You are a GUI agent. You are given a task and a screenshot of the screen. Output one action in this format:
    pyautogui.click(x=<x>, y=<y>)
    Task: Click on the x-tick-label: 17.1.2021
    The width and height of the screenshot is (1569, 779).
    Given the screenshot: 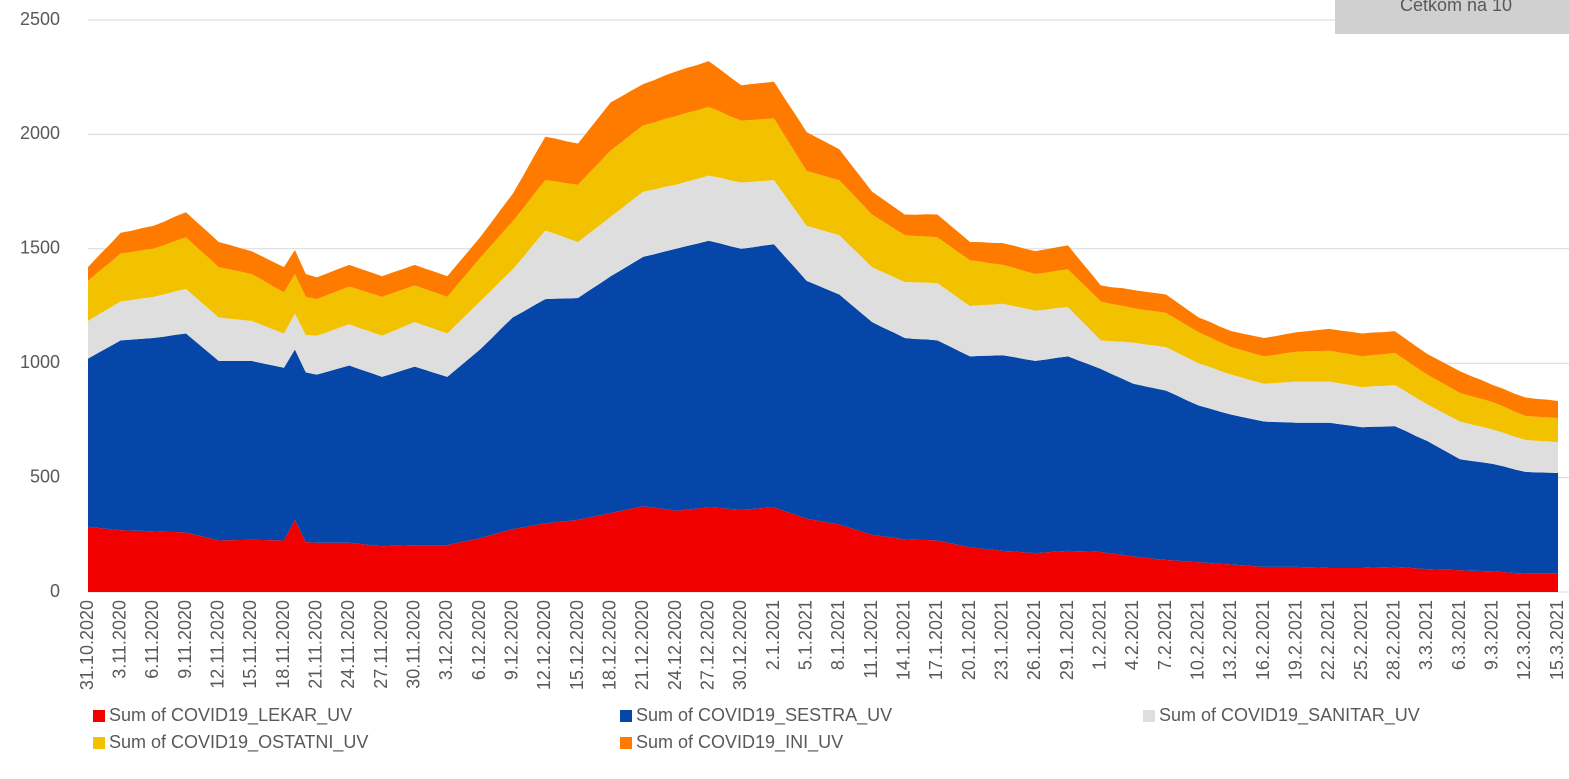 What is the action you would take?
    pyautogui.click(x=936, y=640)
    